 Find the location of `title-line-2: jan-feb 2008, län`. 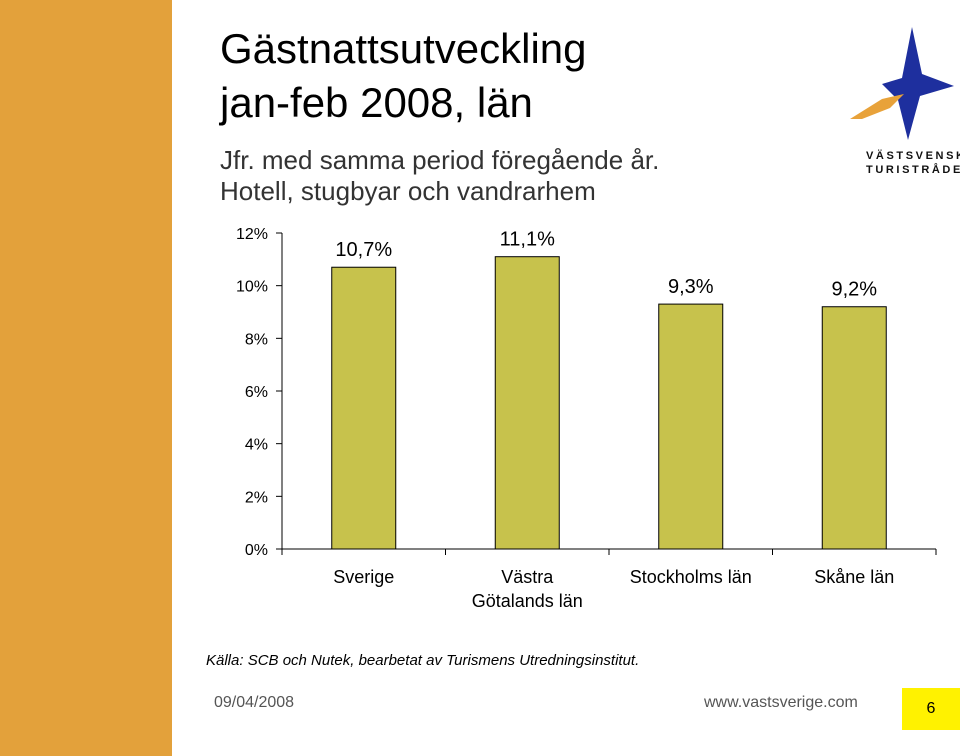

title-line-2: jan-feb 2008, län is located at coordinates (376, 102).